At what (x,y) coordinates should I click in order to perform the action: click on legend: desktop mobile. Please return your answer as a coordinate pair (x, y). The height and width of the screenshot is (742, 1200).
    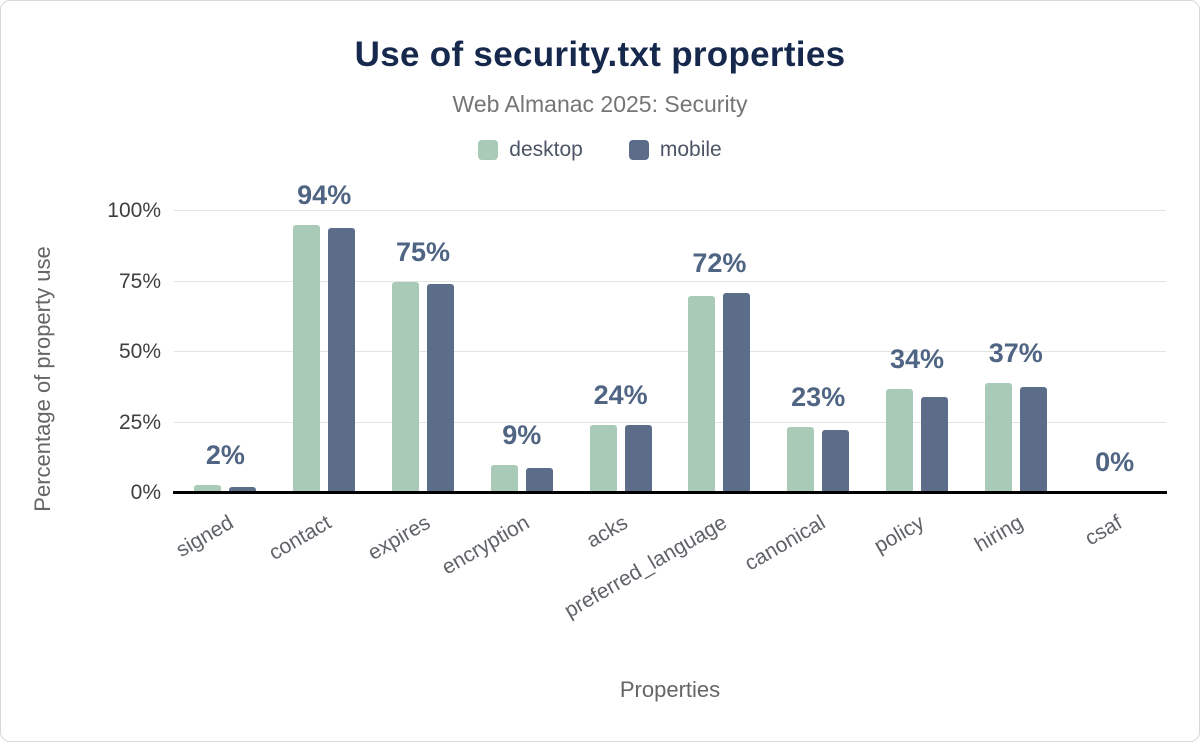
    Looking at the image, I should click on (600, 150).